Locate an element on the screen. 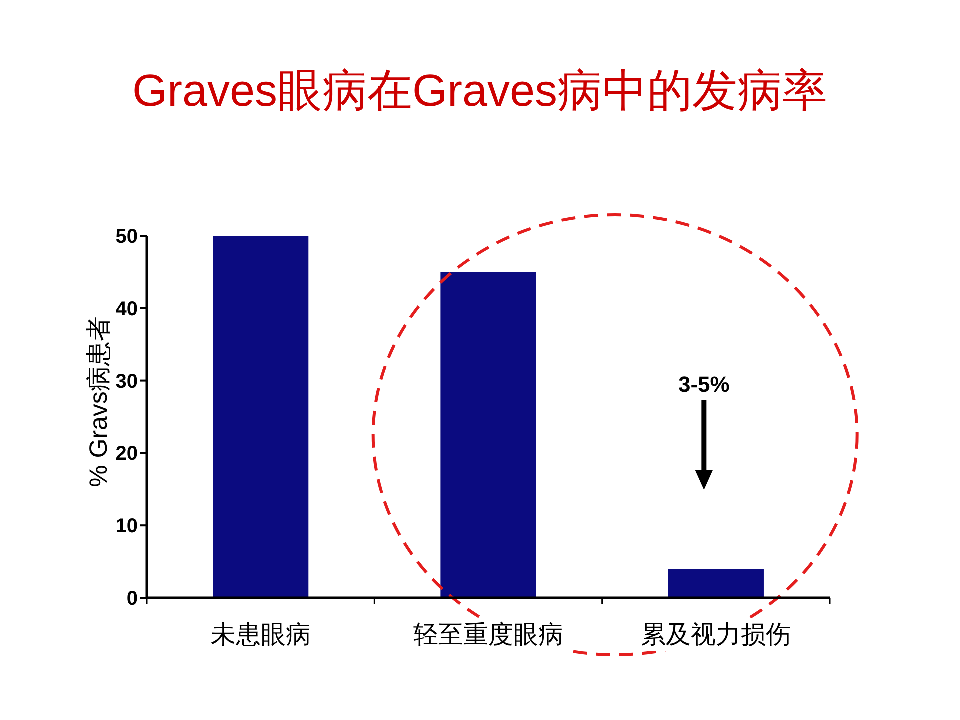  y-tick-label: 10 is located at coordinates (127, 527).